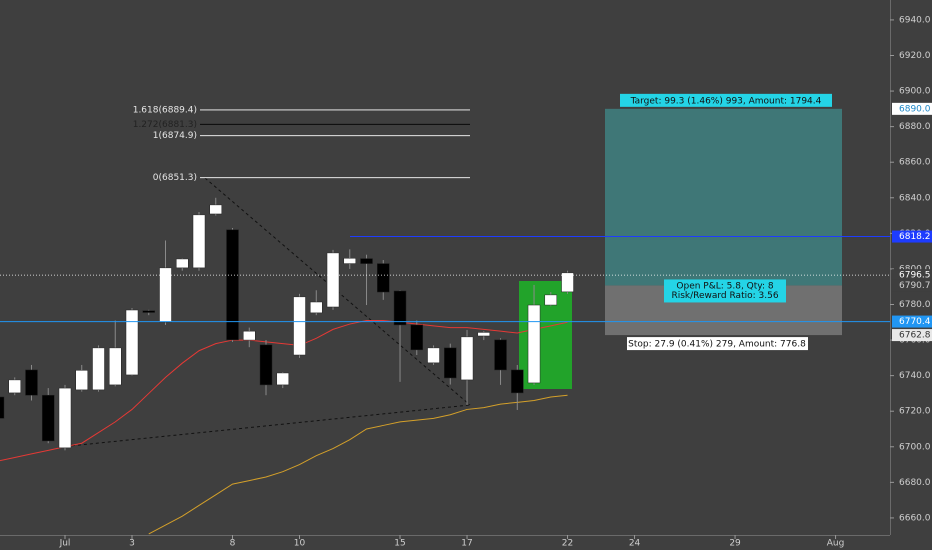  I want to click on position-label: 6762.8, so click(915, 336).